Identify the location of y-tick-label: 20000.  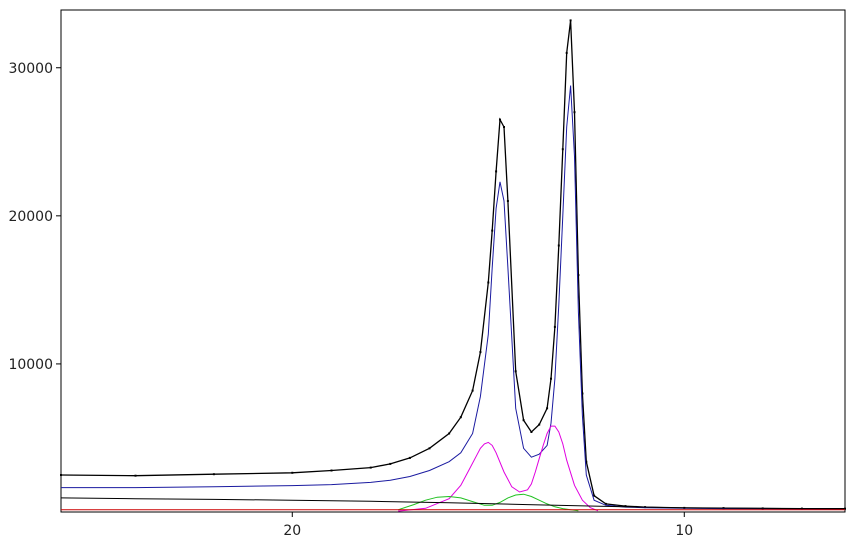
(30, 217).